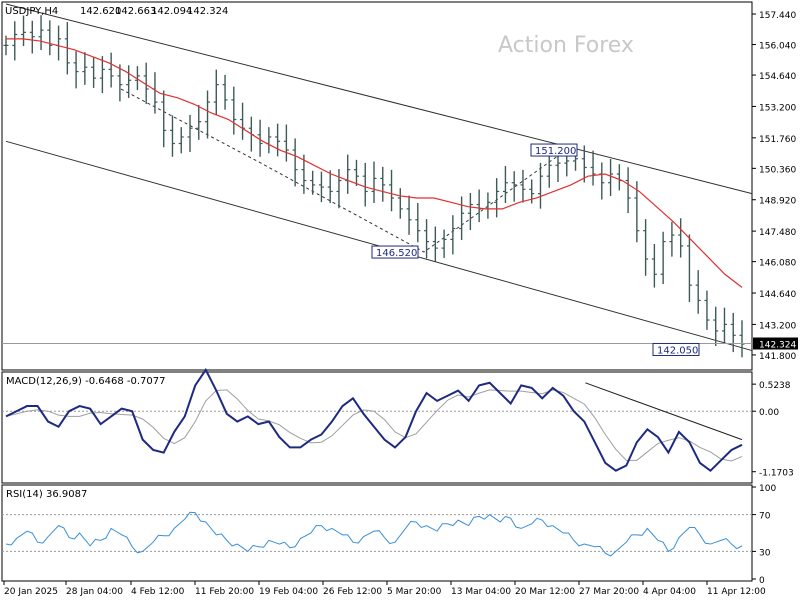 This screenshot has height=600, width=800. I want to click on price-y-tick-label: 148.920, so click(777, 202).